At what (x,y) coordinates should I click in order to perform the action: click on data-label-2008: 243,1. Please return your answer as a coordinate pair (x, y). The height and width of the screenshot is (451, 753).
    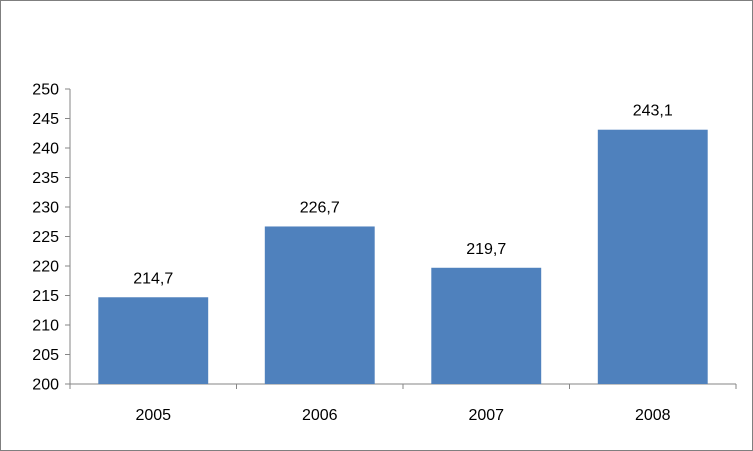
    Looking at the image, I should click on (653, 111).